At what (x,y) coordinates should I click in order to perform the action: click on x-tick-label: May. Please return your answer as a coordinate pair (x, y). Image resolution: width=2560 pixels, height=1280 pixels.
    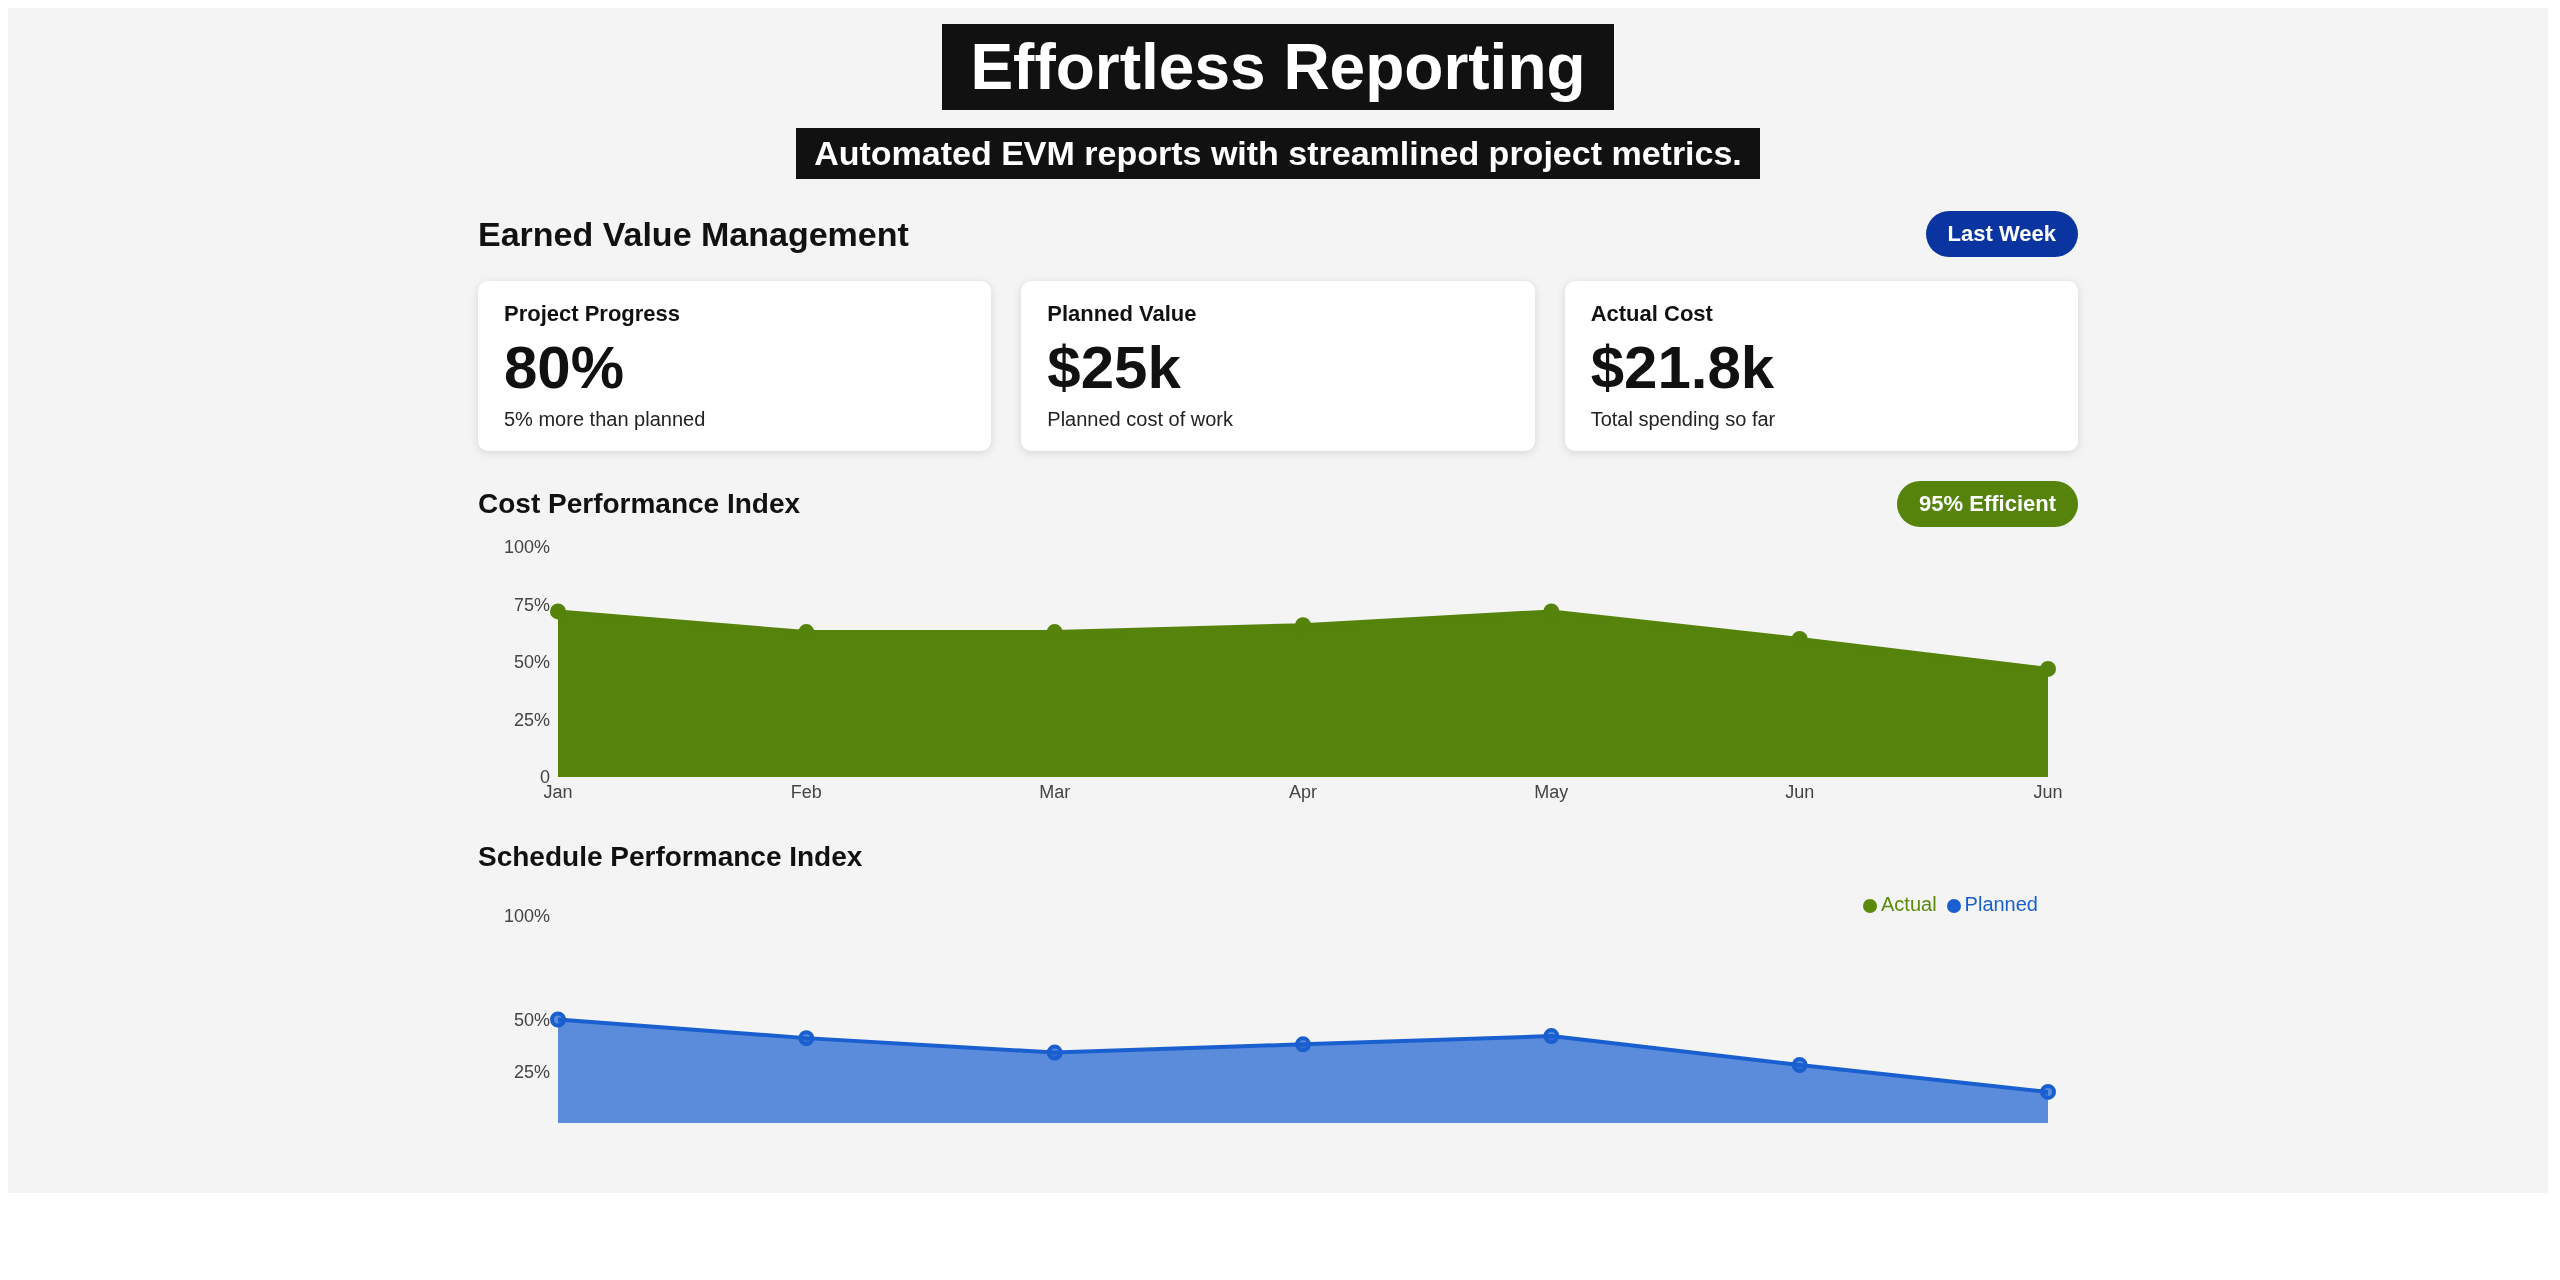
    Looking at the image, I should click on (1551, 791).